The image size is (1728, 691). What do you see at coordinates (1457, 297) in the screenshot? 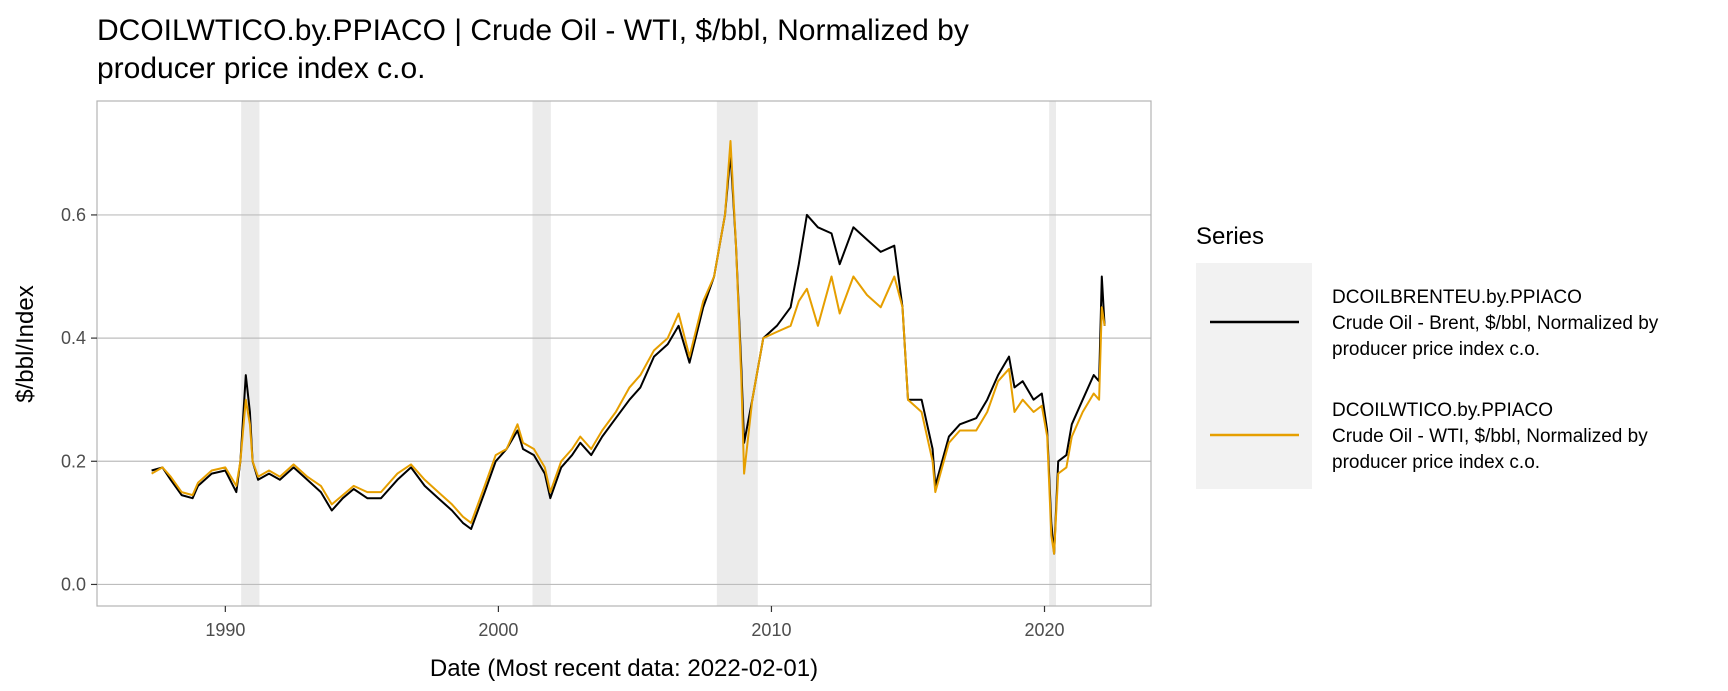
I see `legend-entry-0-line-0: DCOILBRENTEU.by.PPIACO` at bounding box center [1457, 297].